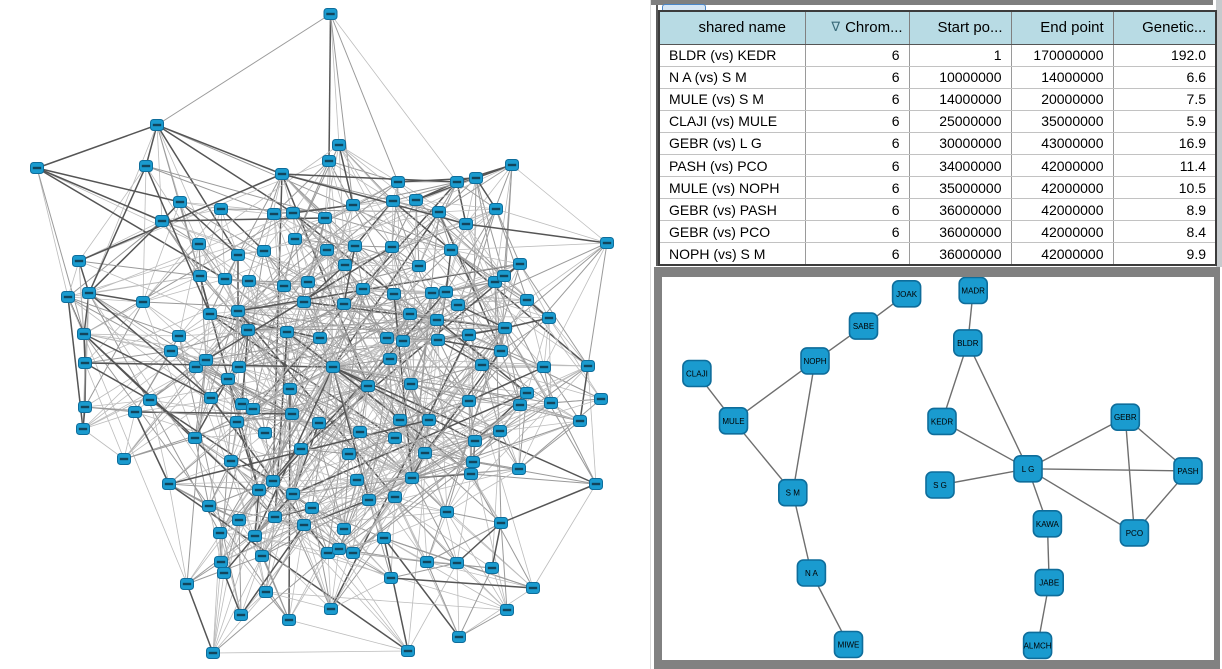 The image size is (1222, 669). Describe the element at coordinates (937, 253) in the screenshot. I see `table-row: NOPH (vs) S M 6 36000000 42000000 9.9` at that location.